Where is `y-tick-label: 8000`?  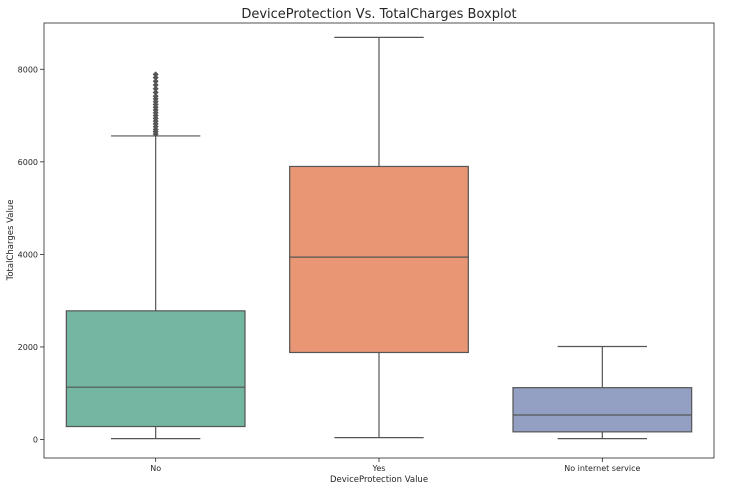 y-tick-label: 8000 is located at coordinates (28, 69).